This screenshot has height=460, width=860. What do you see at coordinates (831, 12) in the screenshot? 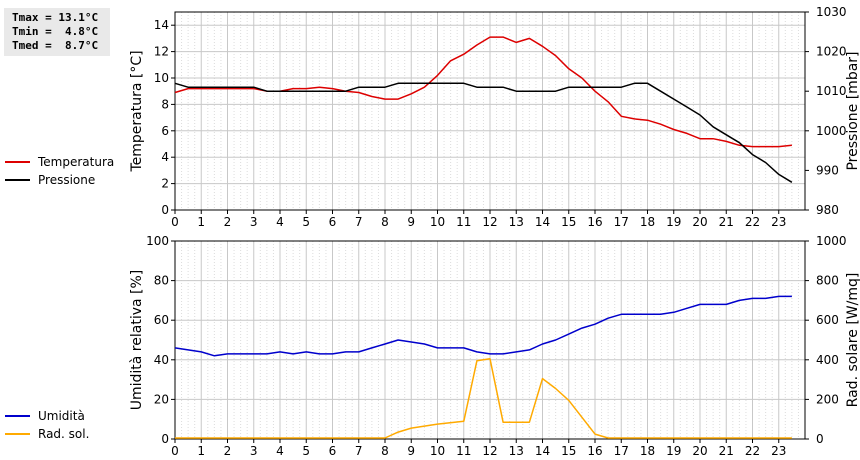
I see `y-tick-label-right: 1030` at bounding box center [831, 12].